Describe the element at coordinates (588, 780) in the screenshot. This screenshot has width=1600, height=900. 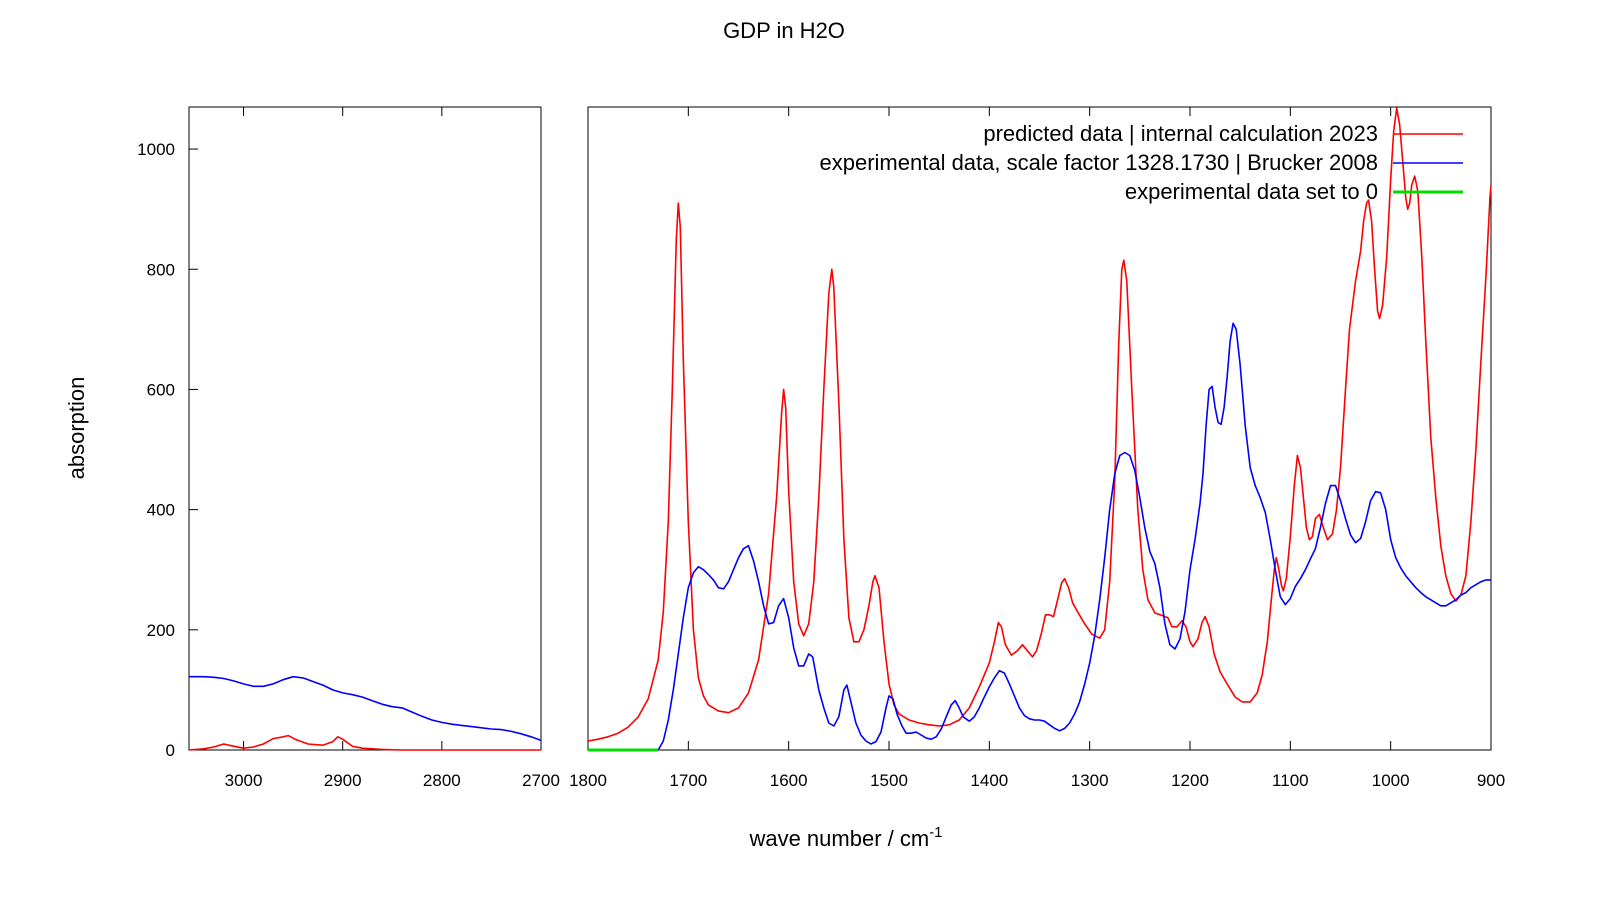
I see `x-tick-label: 1800` at that location.